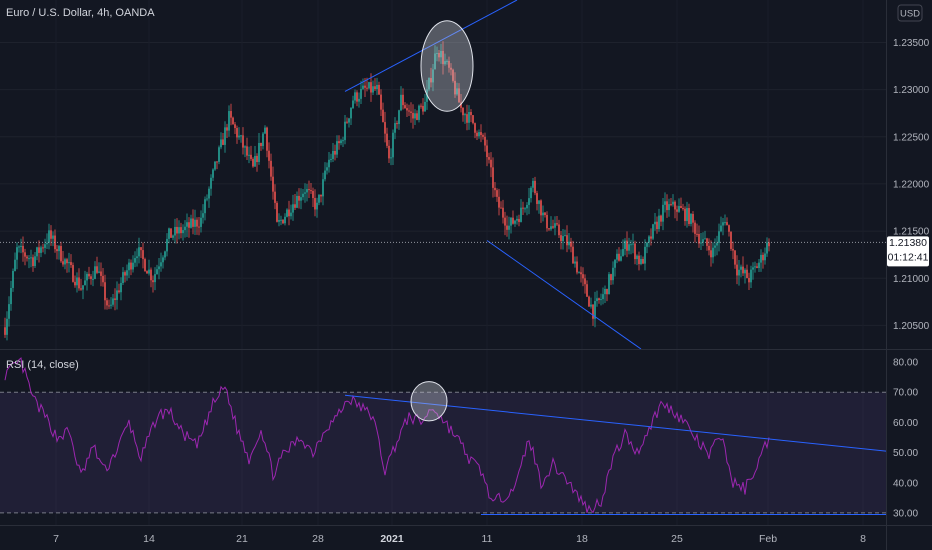 The width and height of the screenshot is (932, 550). I want to click on time-axis: 7 14 21 28 2021 11 18 25 Feb 8, so click(459, 539).